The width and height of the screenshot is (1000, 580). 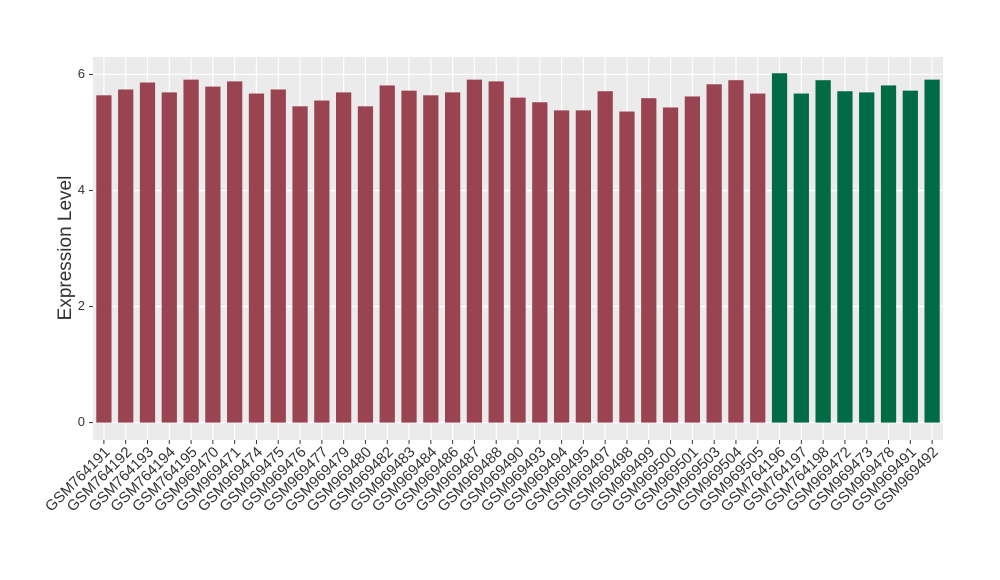 I want to click on y-axis-label: Expression Level, so click(x=65, y=248).